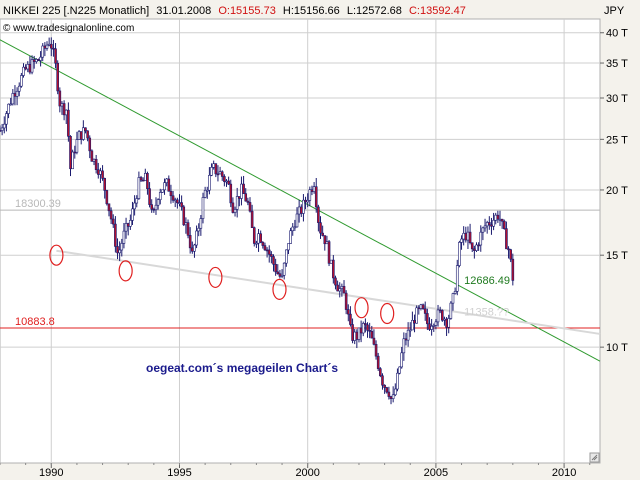 The height and width of the screenshot is (480, 640). What do you see at coordinates (222, 284) in the screenshot?
I see `pivot-circles` at bounding box center [222, 284].